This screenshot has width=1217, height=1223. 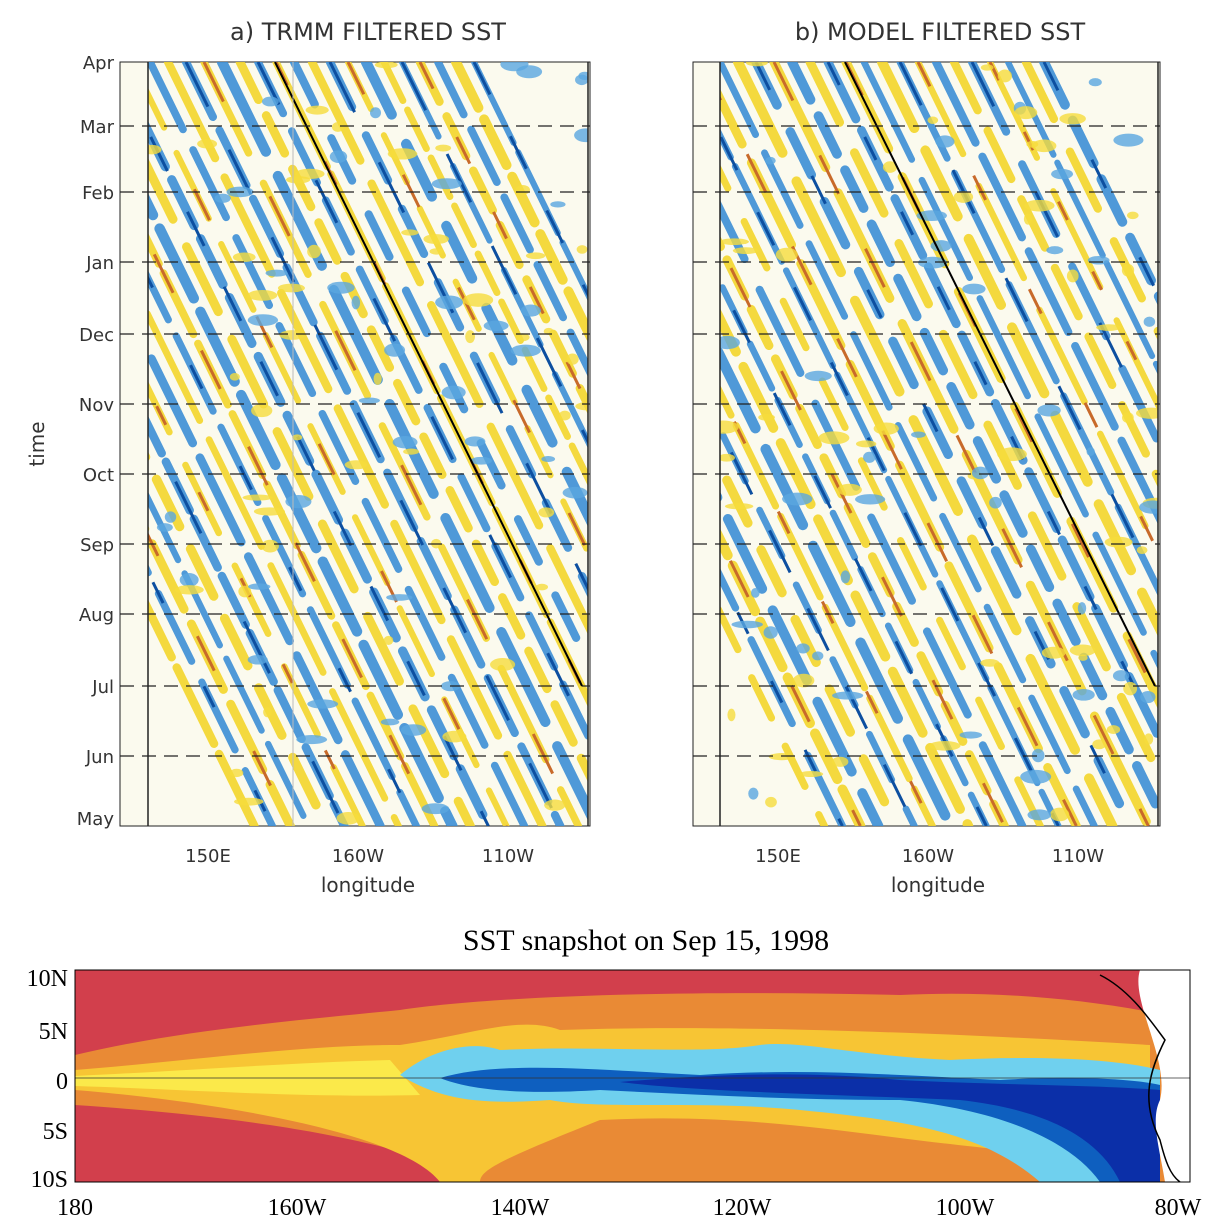 I want to click on y-tick-label: 10N, so click(x=47, y=979).